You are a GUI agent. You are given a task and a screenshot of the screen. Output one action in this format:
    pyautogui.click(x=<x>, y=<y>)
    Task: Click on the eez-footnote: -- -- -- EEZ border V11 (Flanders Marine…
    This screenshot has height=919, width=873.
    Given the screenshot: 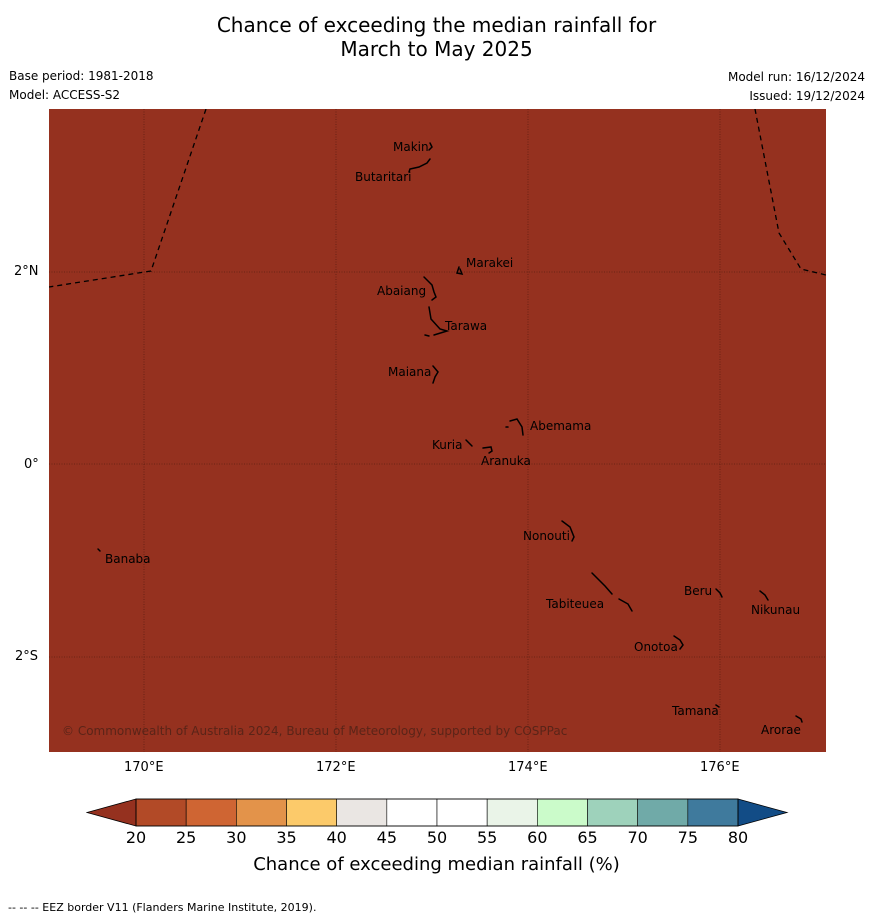 What is the action you would take?
    pyautogui.click(x=162, y=907)
    